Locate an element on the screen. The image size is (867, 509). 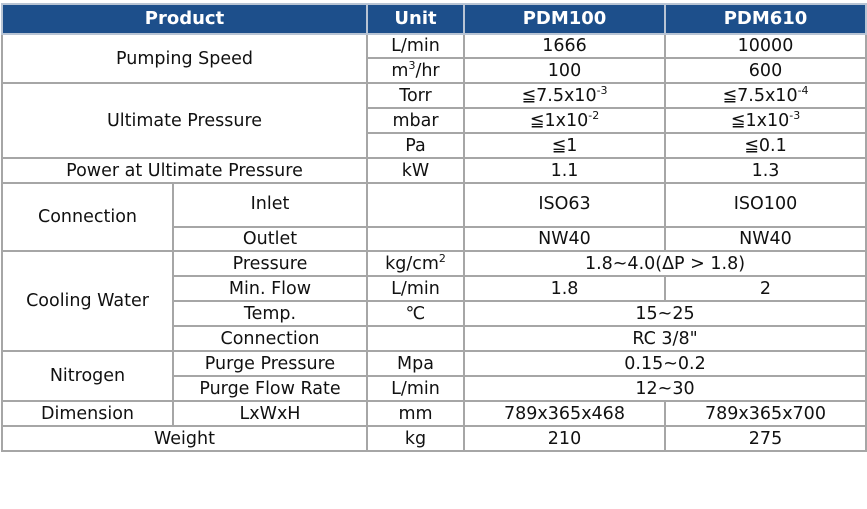
table-row: Temp. ℃ 15~25 is located at coordinates (434, 313).